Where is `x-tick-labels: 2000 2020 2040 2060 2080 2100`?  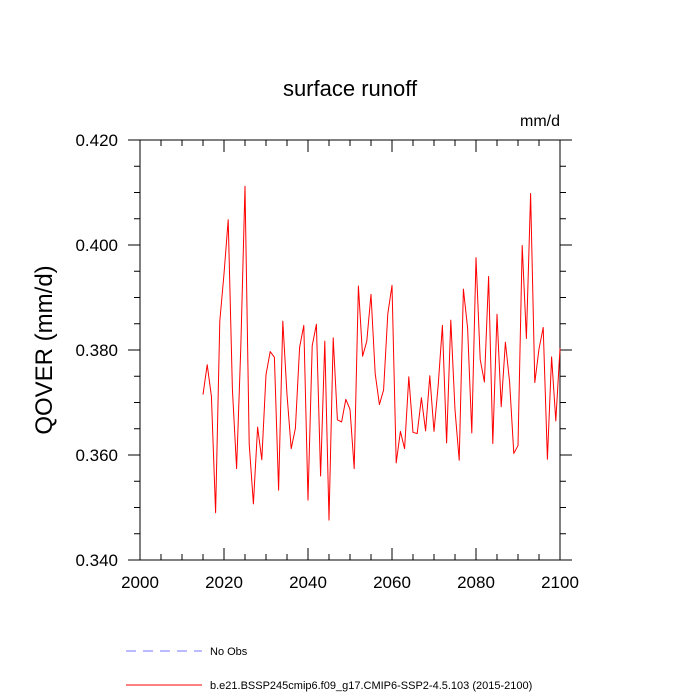 x-tick-labels: 2000 2020 2040 2060 2080 2100 is located at coordinates (350, 582).